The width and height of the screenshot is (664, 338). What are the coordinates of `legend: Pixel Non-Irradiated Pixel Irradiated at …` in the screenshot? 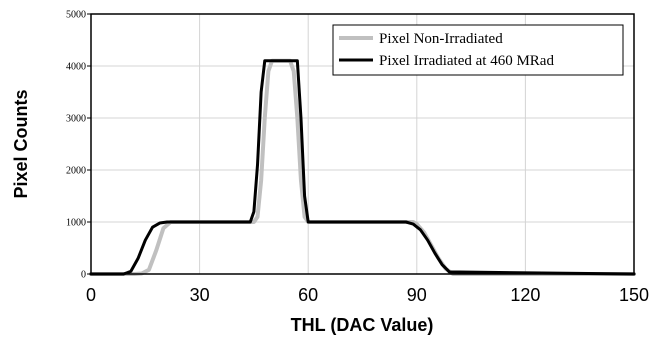 It's located at (478, 50).